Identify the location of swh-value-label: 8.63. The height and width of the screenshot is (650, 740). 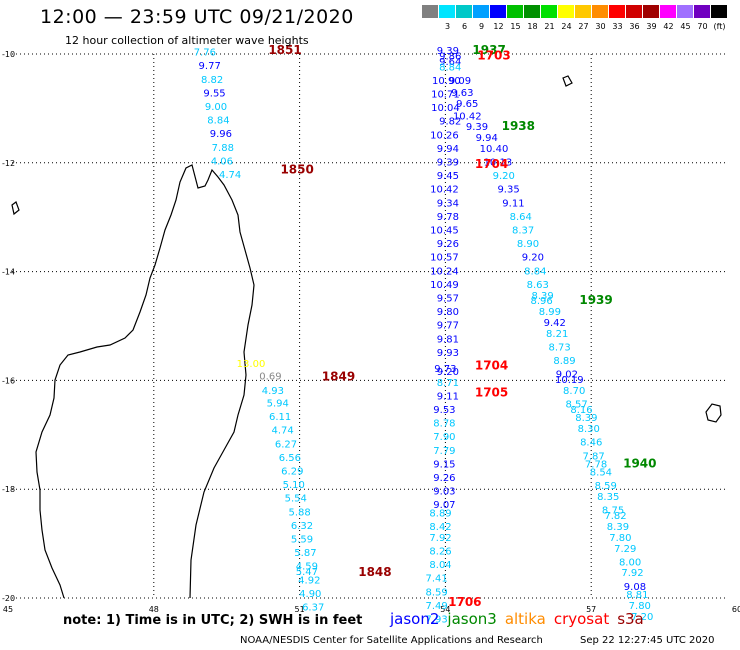
(538, 285).